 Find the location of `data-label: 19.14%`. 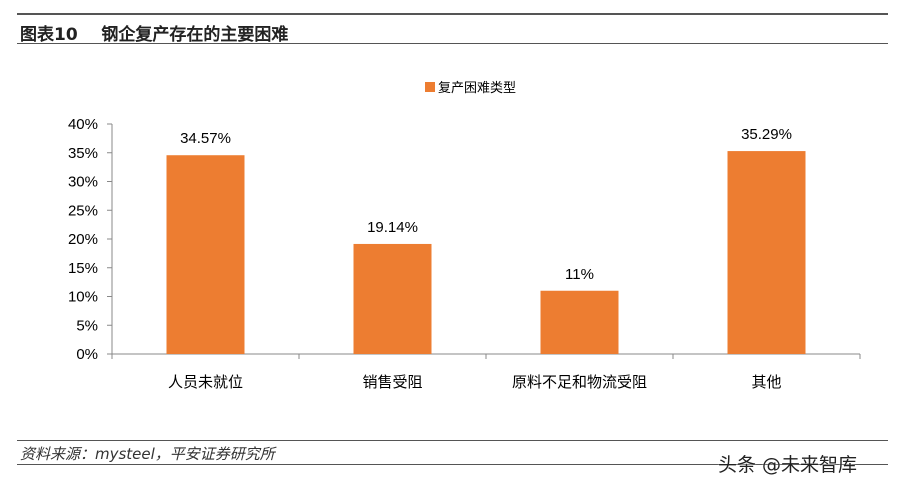

data-label: 19.14% is located at coordinates (392, 227).